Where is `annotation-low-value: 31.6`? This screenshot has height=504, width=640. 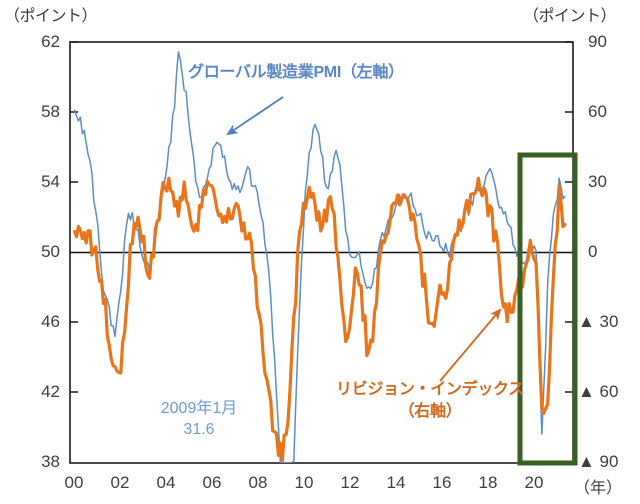
annotation-low-value: 31.6 is located at coordinates (199, 429).